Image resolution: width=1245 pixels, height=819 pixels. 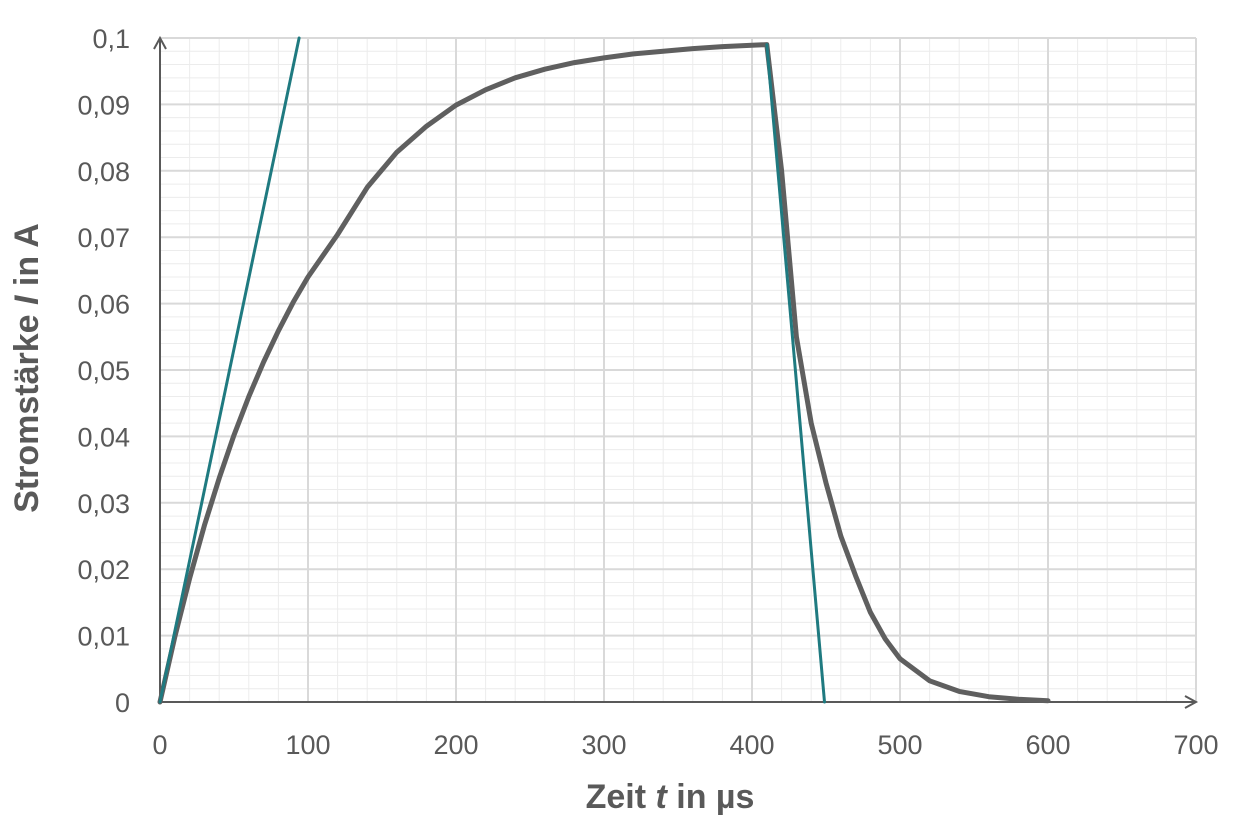 I want to click on y-tick-label: 0, so click(x=122, y=703).